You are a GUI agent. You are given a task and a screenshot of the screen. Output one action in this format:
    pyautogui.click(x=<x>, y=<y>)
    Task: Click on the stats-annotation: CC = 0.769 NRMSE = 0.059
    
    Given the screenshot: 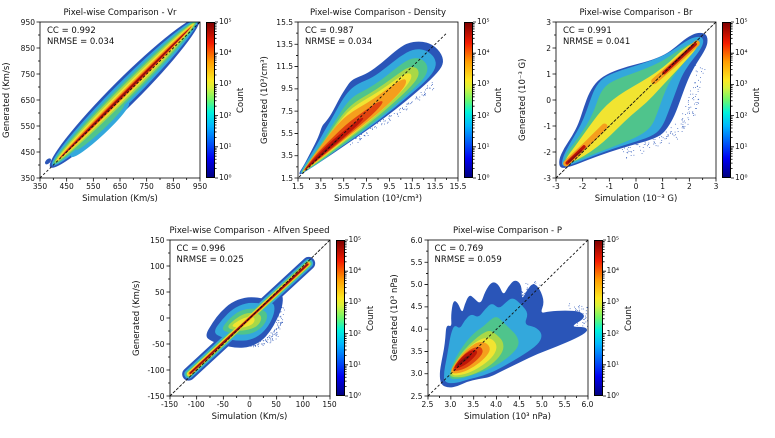 What is the action you would take?
    pyautogui.click(x=468, y=254)
    